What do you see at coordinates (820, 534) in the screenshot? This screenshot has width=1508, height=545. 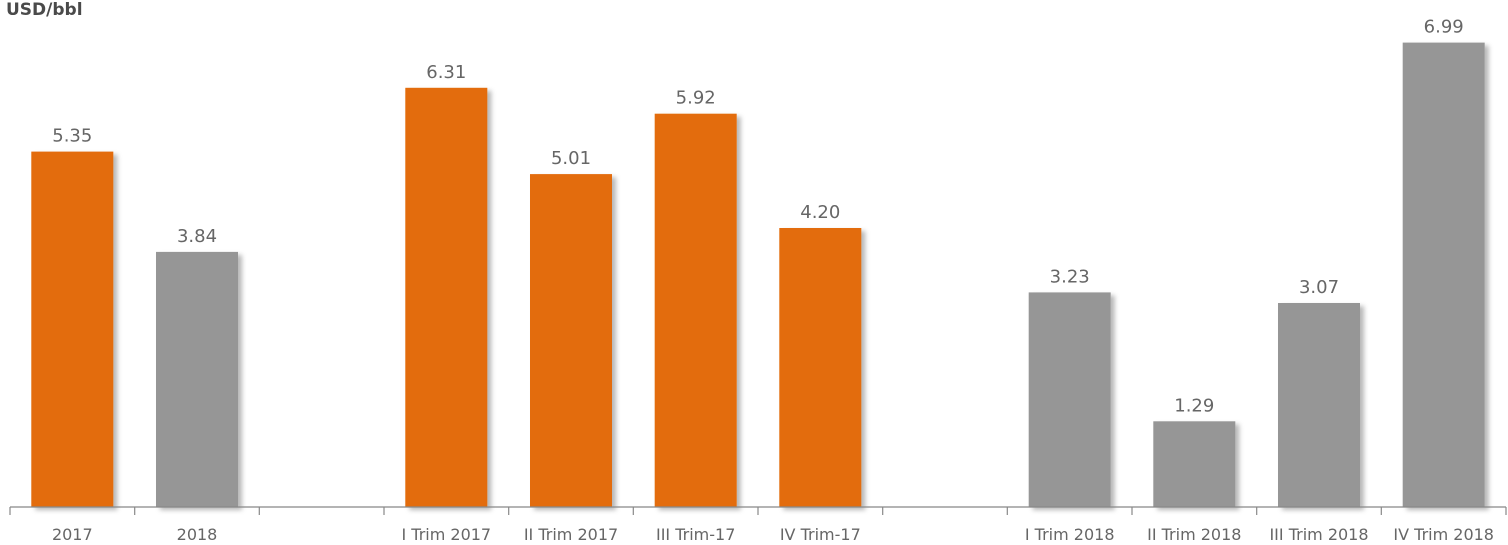 I see `x-tick-label-6: IV Trim-17` at bounding box center [820, 534].